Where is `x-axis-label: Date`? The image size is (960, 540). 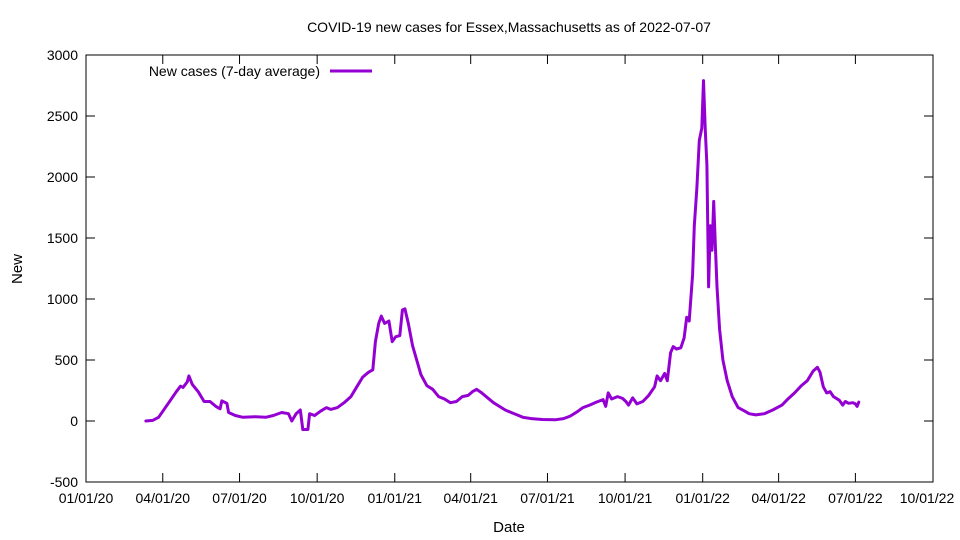 x-axis-label: Date is located at coordinates (509, 527).